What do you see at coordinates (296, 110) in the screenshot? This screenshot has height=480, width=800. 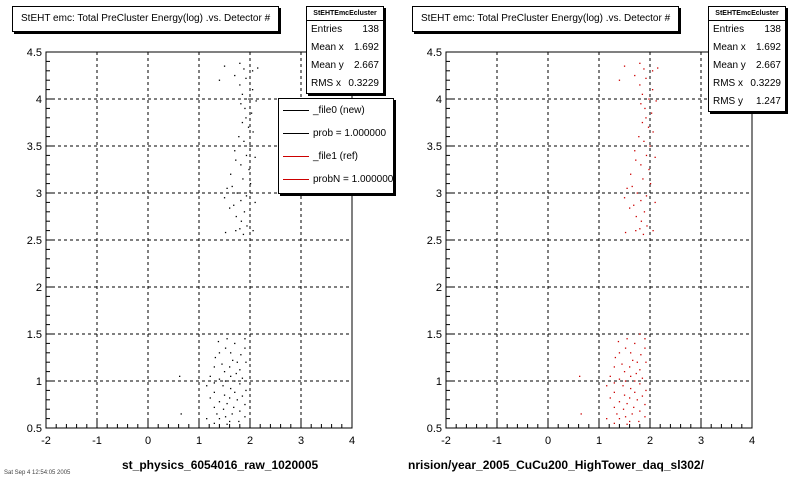 I see `legend-swatch` at bounding box center [296, 110].